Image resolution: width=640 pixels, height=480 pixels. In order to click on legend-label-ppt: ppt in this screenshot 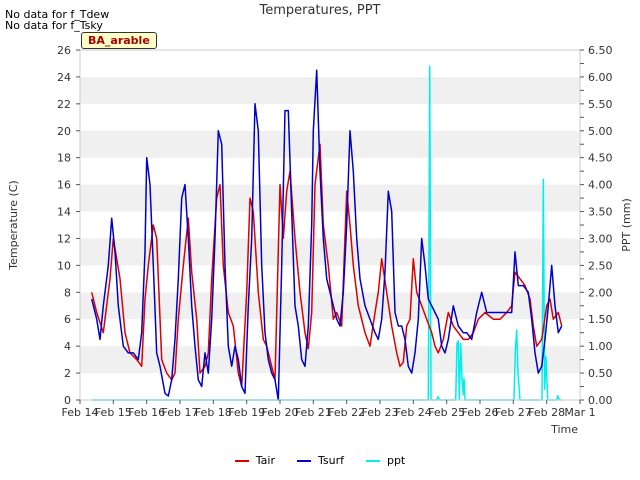, I will do `click(396, 460)`.